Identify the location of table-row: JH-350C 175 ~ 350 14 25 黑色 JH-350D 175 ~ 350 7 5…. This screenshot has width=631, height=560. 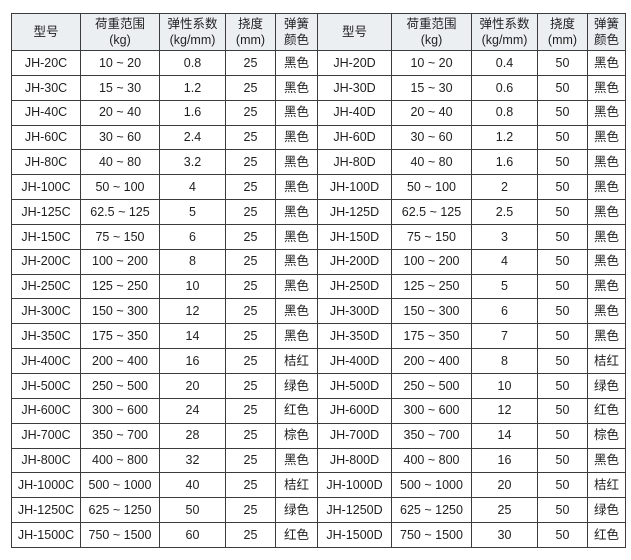
(318, 336).